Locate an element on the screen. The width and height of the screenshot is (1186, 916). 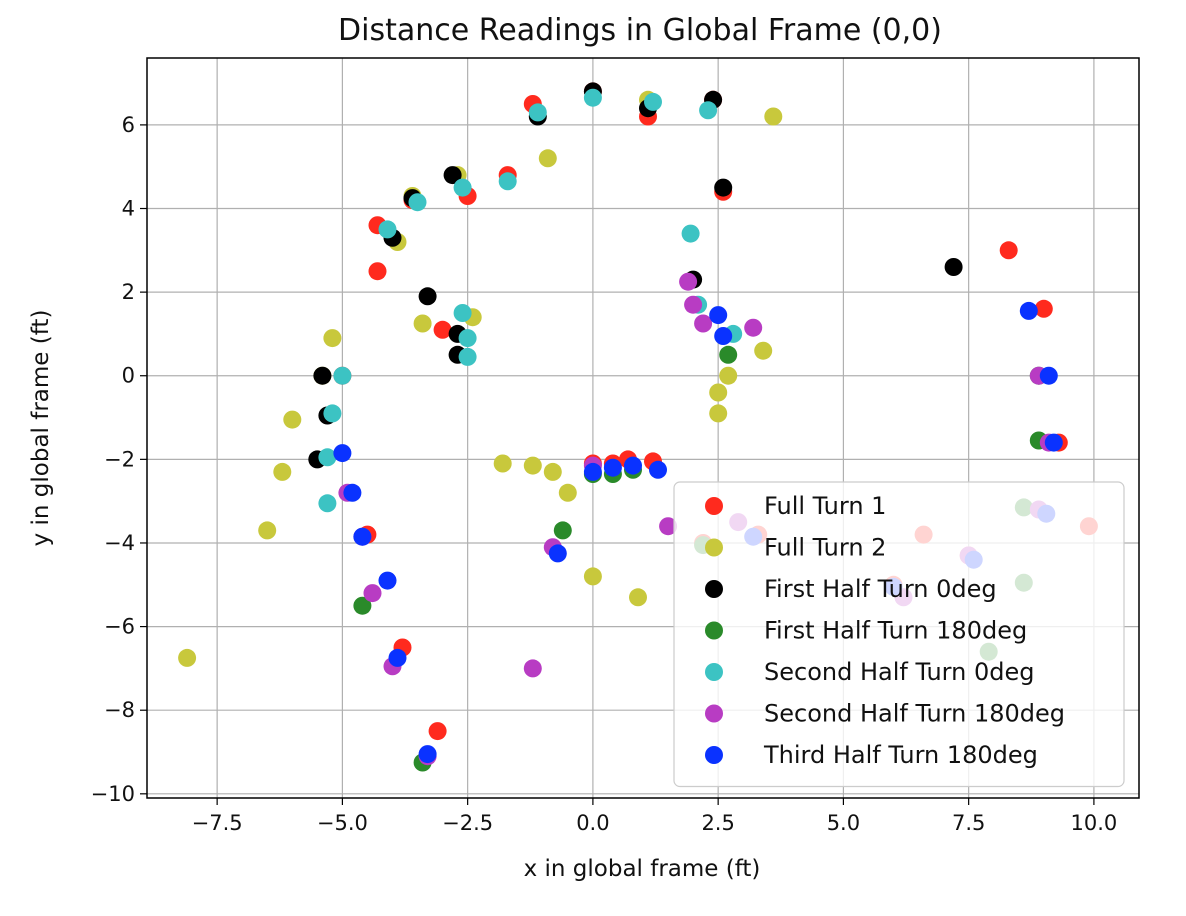
y-axis-label: y in global frame (ft) is located at coordinates (41, 428).